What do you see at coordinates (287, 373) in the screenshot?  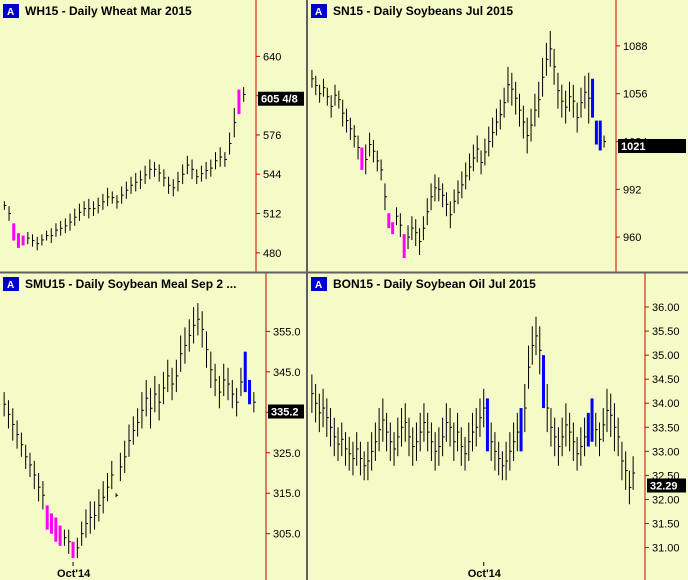 I see `y-tick-label: 345.0` at bounding box center [287, 373].